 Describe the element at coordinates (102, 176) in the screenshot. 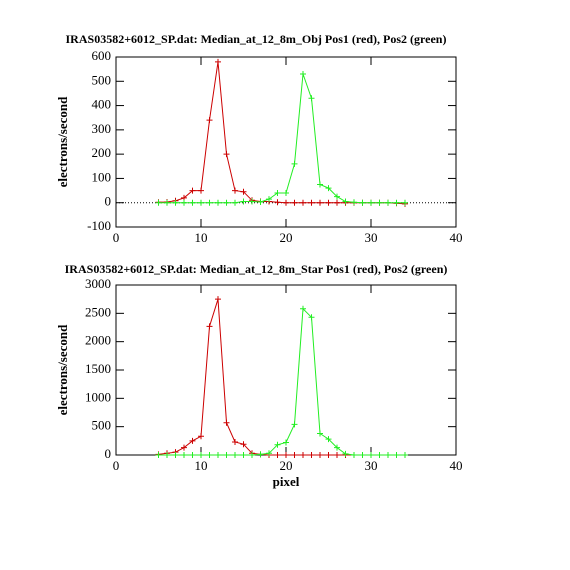

I see `y-tick-label: 100` at that location.